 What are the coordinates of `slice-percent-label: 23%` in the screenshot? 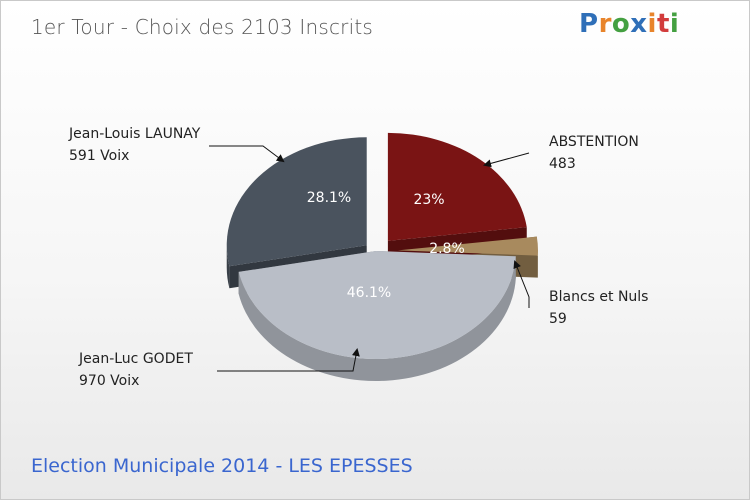 It's located at (428, 200).